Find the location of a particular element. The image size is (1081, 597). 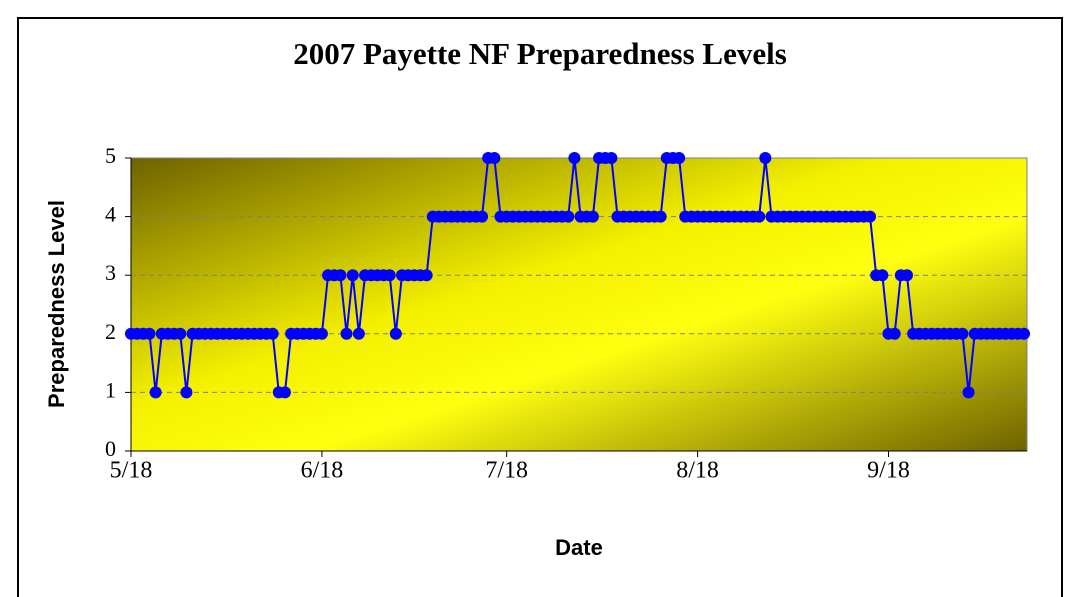

x-tick-label: 9/18 is located at coordinates (888, 471).